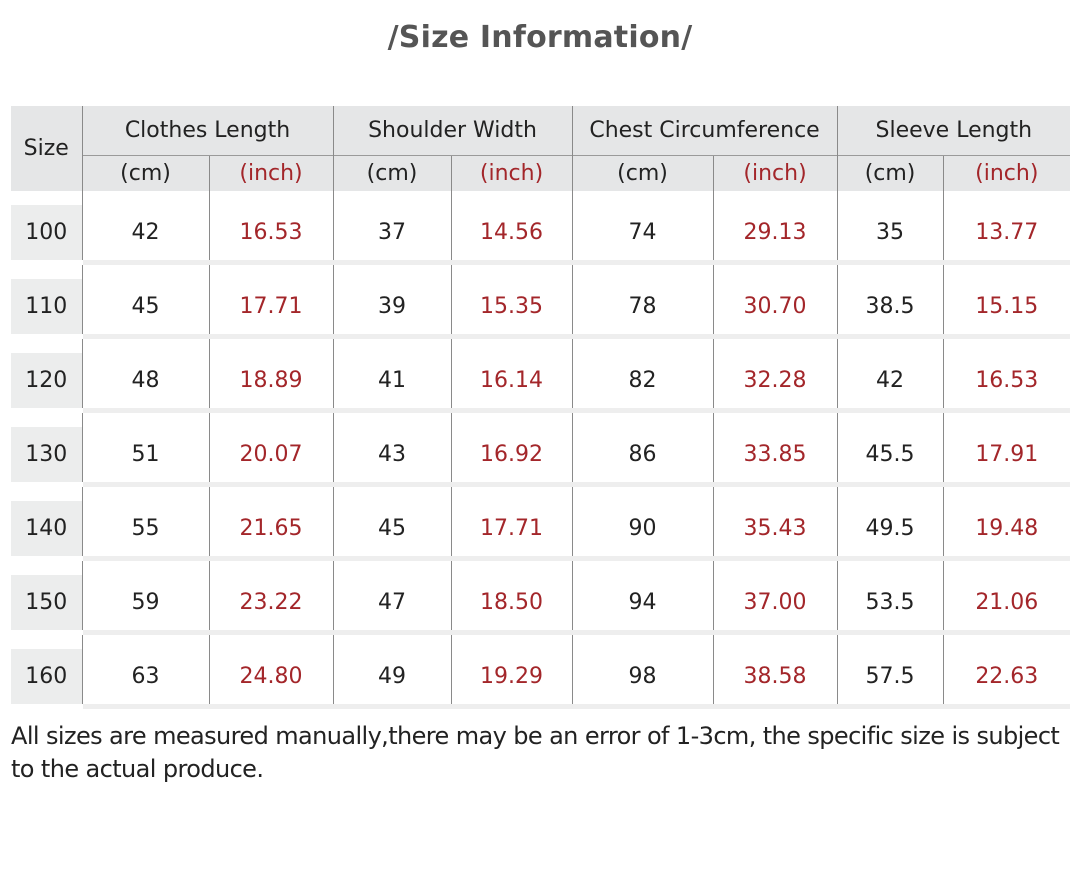  I want to click on shoulder-width-cm-cell: 41, so click(392, 383).